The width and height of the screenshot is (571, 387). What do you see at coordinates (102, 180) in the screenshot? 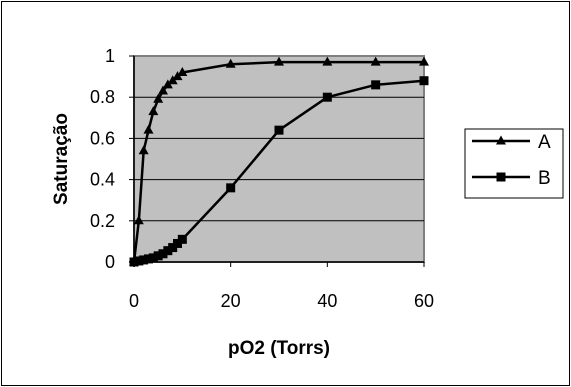
I see `y-tick-label-2: 0.4` at bounding box center [102, 180].